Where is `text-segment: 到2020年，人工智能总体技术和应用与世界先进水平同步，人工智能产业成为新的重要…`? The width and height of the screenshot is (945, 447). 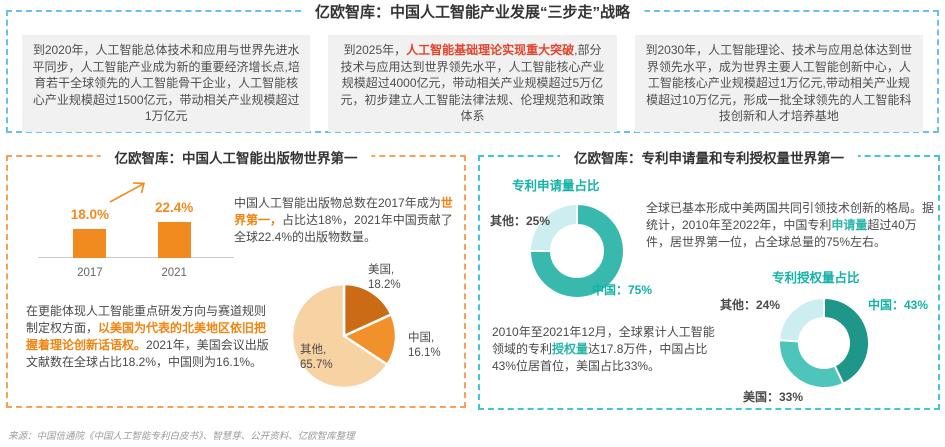 text-segment: 到2020年，人工智能总体技术和应用与世界先进水平同步，人工智能产业成为新的重要… is located at coordinates (166, 83).